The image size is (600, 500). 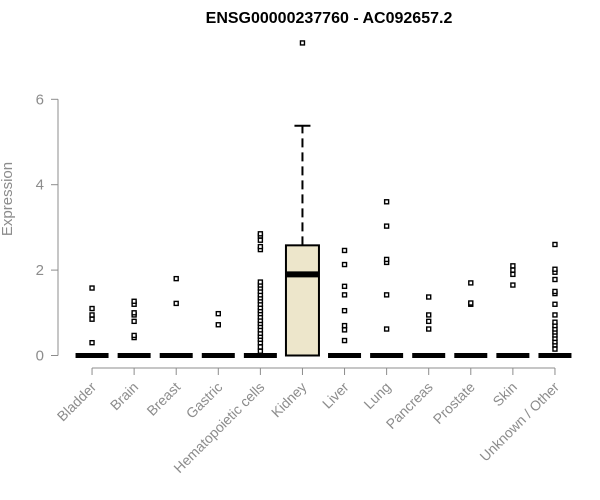 I want to click on y-tick-label: 4, so click(x=40, y=185).